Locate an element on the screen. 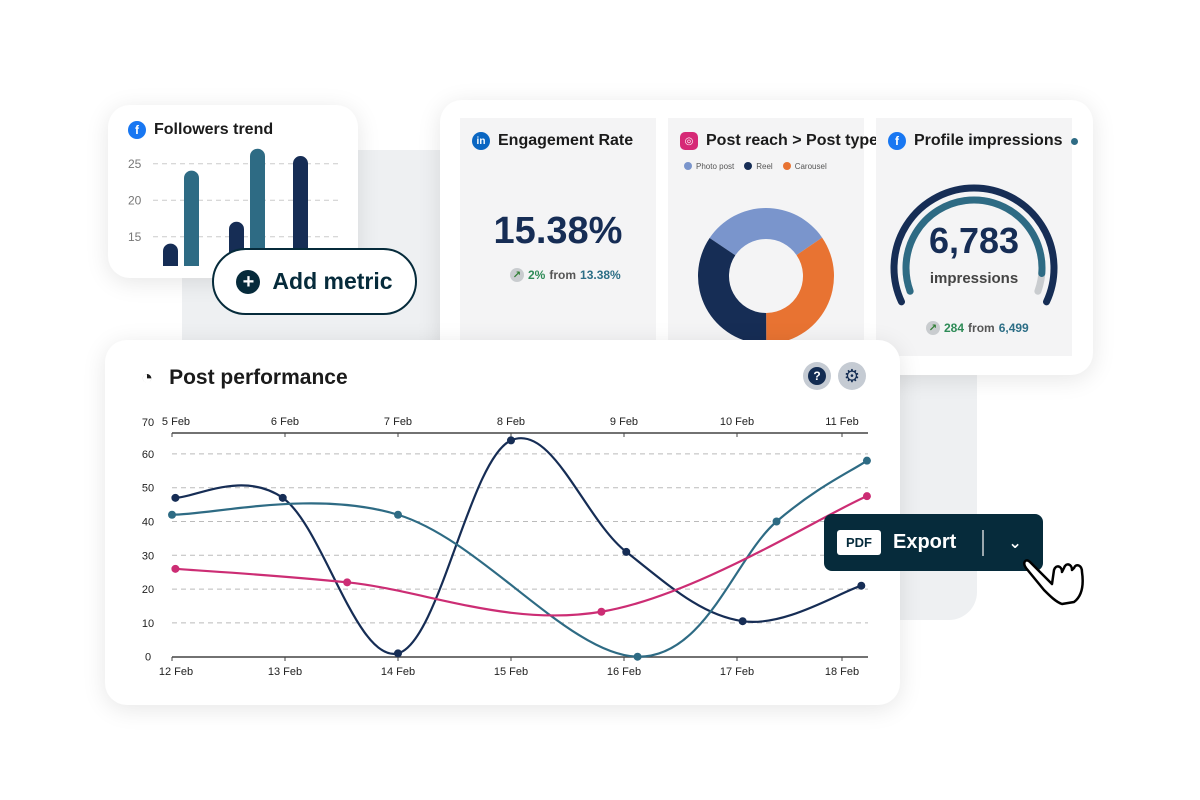 The image size is (1200, 800). x-bottom-tick-label: 13 Feb is located at coordinates (285, 672).